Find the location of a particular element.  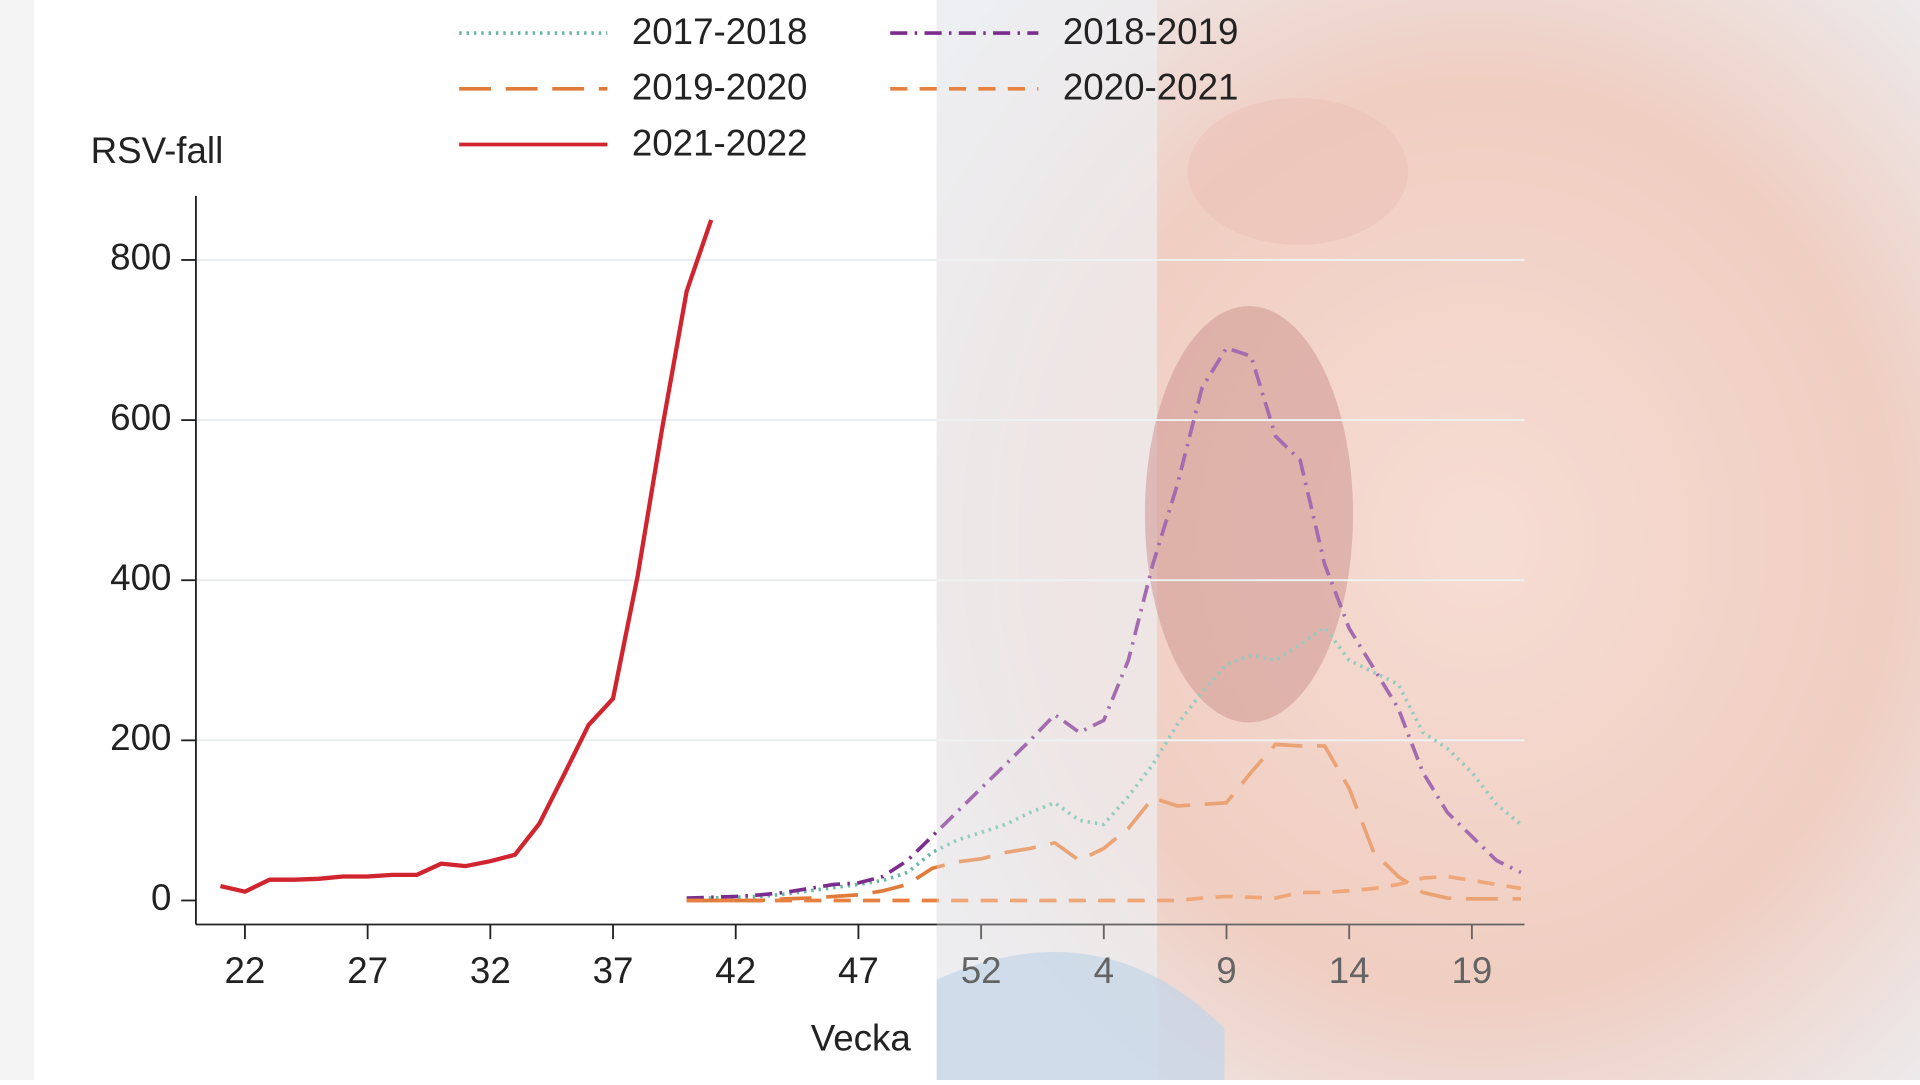

x-tick-label: 22 is located at coordinates (245, 970).